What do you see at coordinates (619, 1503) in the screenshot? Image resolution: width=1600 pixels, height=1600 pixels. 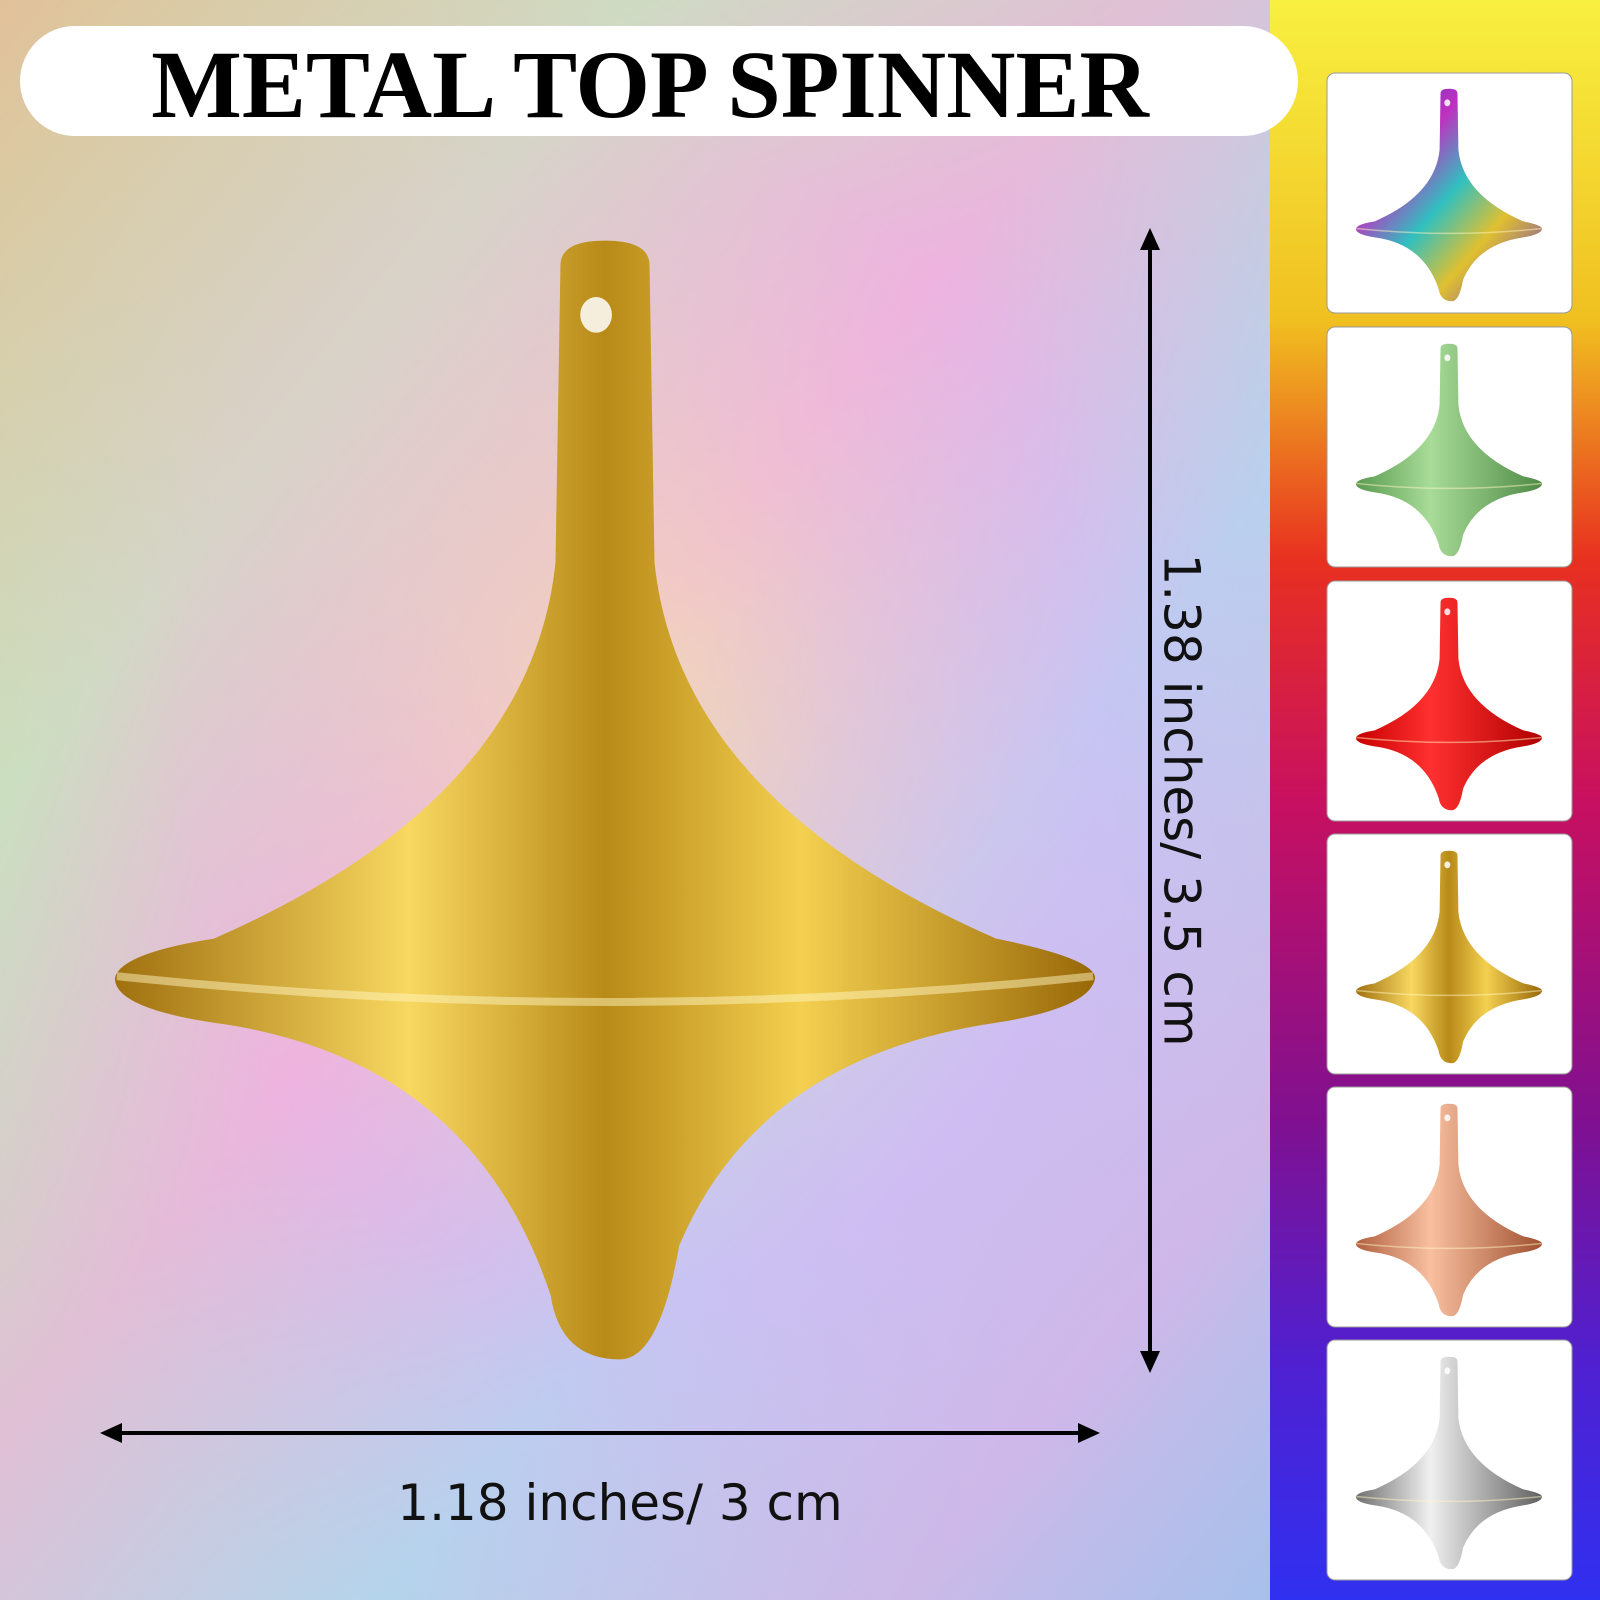 I see `width-label: 1.18 inches/ 3 cm` at bounding box center [619, 1503].